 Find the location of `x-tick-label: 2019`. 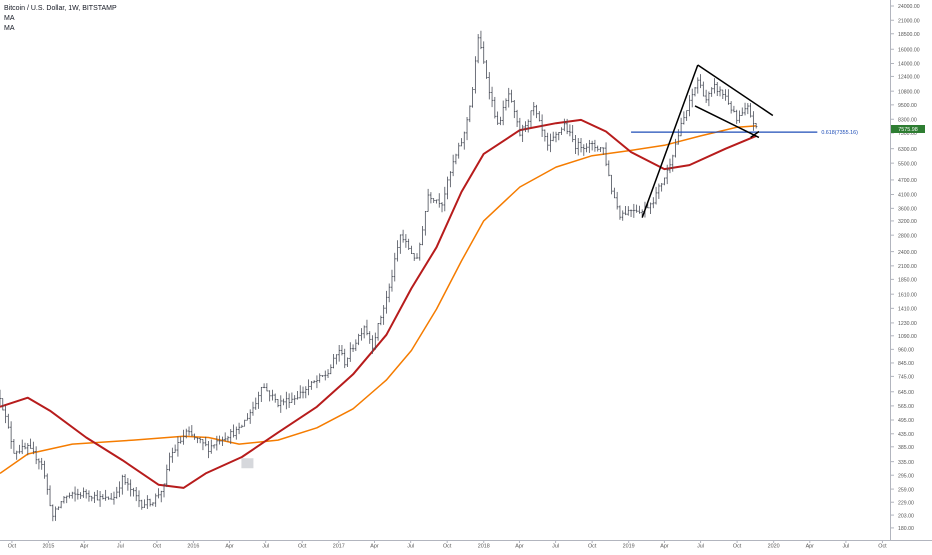

x-tick-label: 2019 is located at coordinates (629, 547).